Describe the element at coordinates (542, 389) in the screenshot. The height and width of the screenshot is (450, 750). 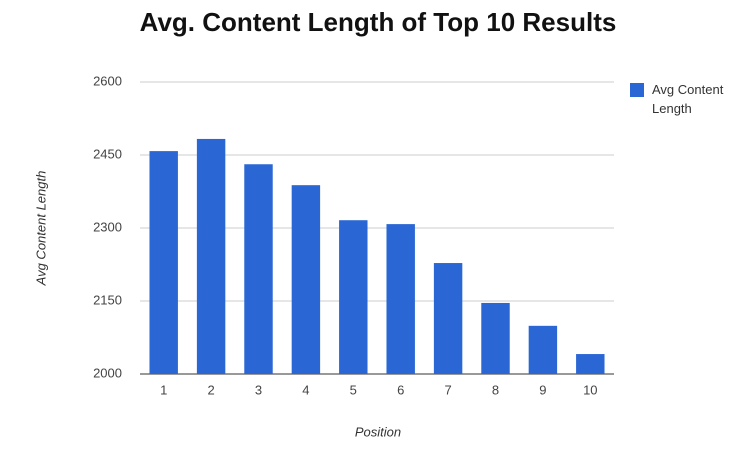
I see `x-tick-label: 9` at that location.